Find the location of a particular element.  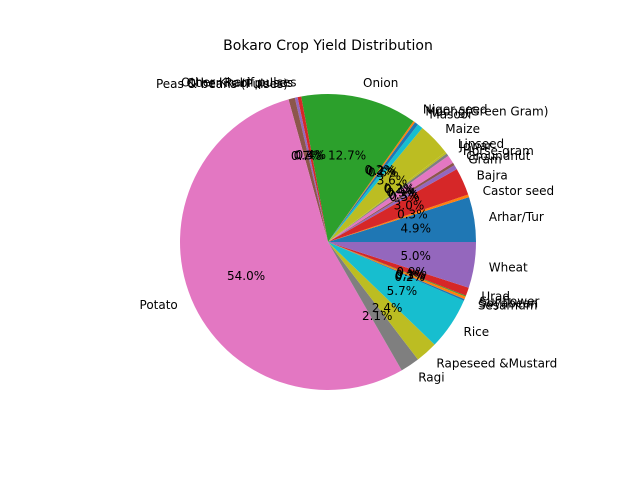

slice-percent-label: 5.0% is located at coordinates (415, 256).